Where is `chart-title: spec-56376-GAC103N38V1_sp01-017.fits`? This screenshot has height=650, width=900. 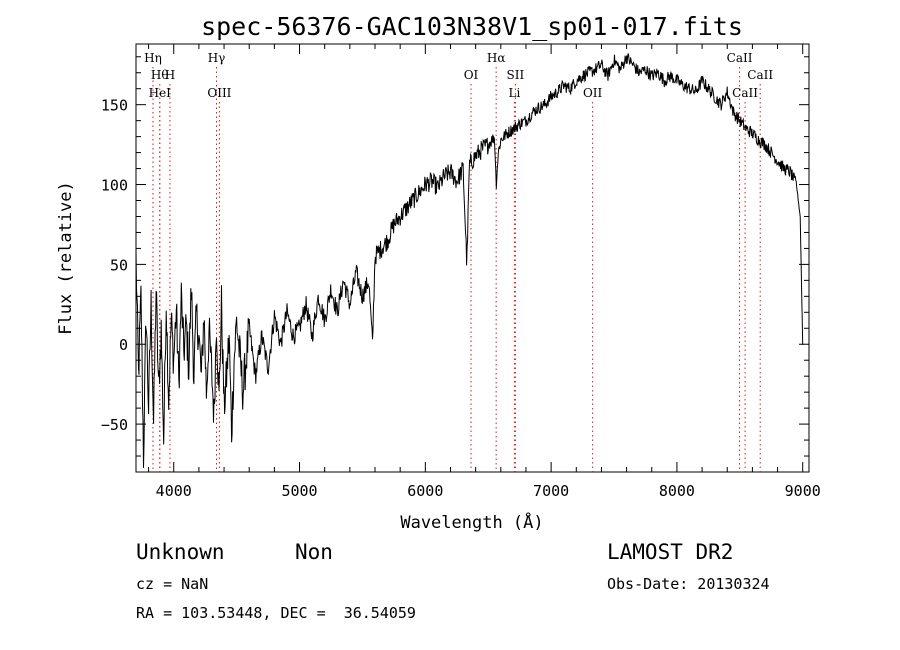
chart-title: spec-56376-GAC103N38V1_sp01-017.fits is located at coordinates (472, 26).